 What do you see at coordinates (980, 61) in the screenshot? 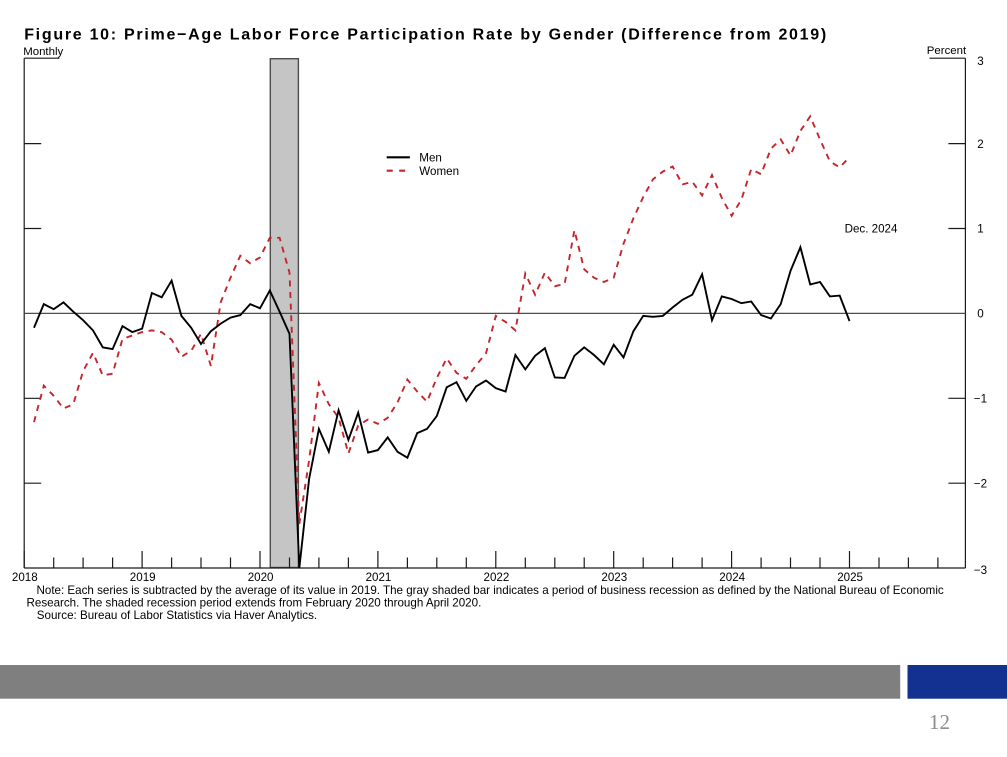
I see `svg-text: 3` at bounding box center [980, 61].